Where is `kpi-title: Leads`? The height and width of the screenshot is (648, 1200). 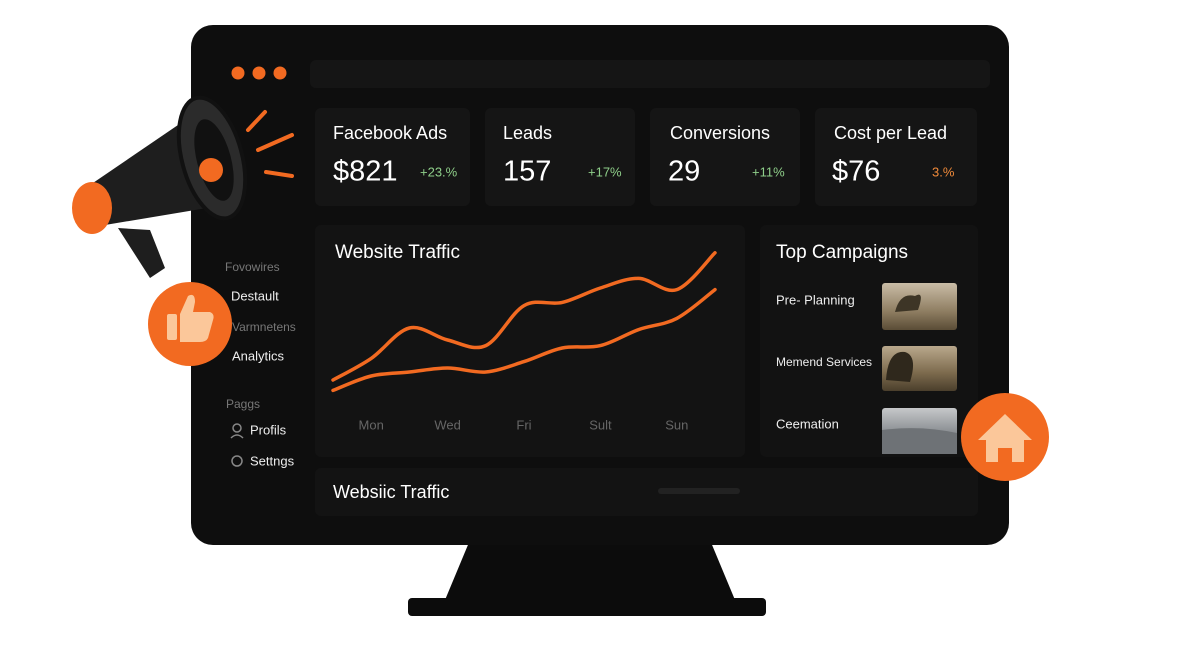 kpi-title: Leads is located at coordinates (527, 133).